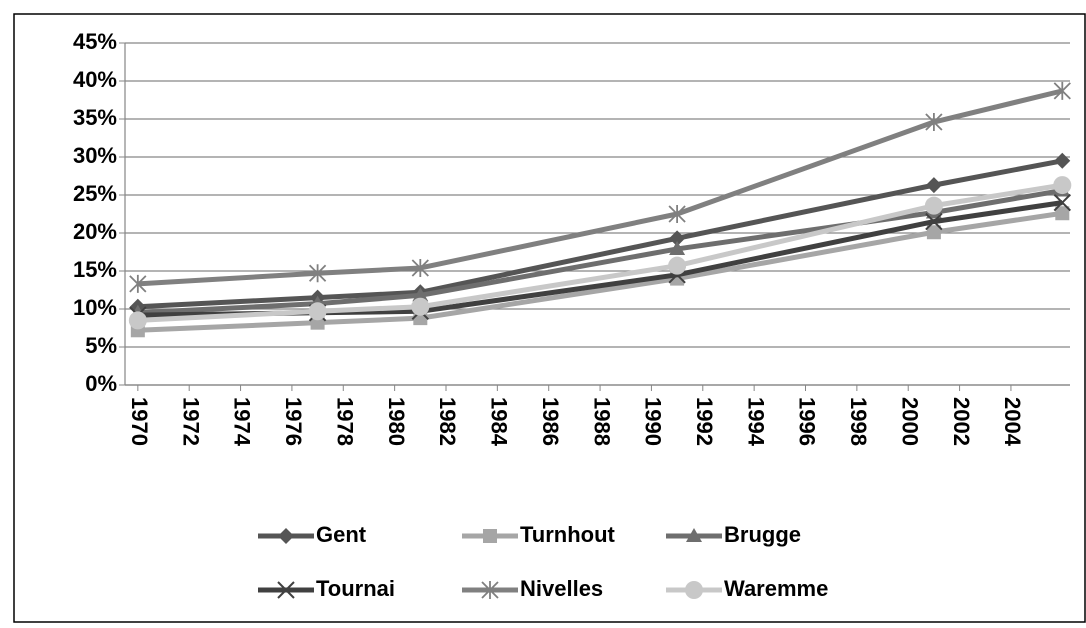  Describe the element at coordinates (293, 421) in the screenshot. I see `x-tick-label: 1976` at that location.